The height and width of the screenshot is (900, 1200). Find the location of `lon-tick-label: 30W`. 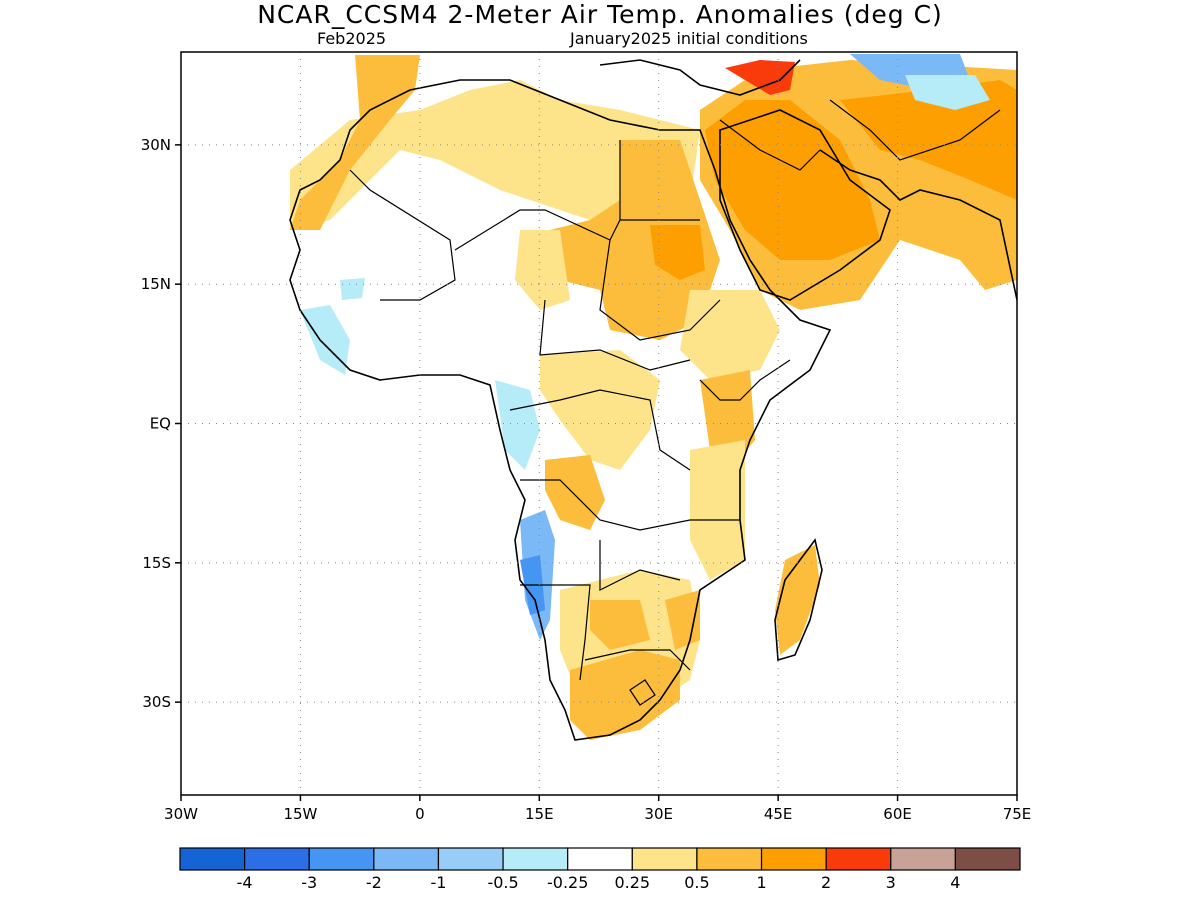

lon-tick-label: 30W is located at coordinates (181, 814).